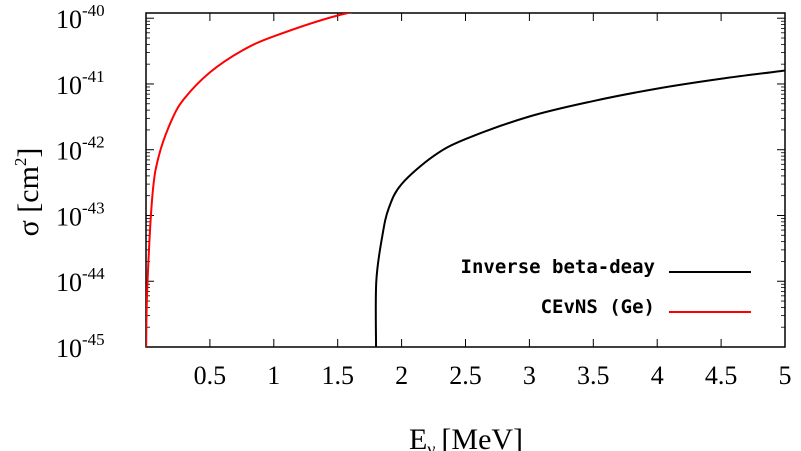 The width and height of the screenshot is (801, 451). What do you see at coordinates (593, 375) in the screenshot?
I see `x-tick-label: 3.5` at bounding box center [593, 375].